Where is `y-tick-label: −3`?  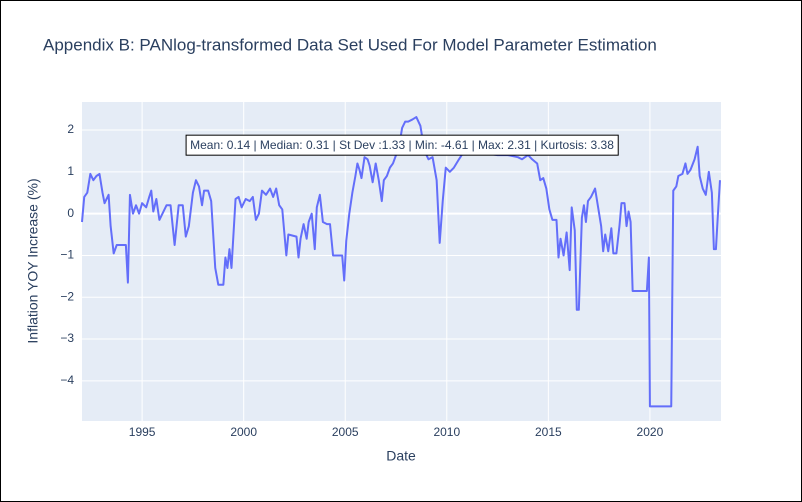 y-tick-label: −3 is located at coordinates (67, 338).